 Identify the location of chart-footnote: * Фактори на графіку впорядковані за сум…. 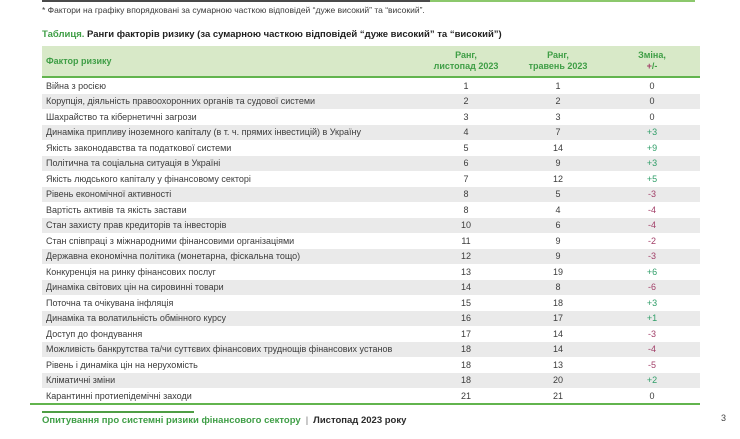
(233, 10).